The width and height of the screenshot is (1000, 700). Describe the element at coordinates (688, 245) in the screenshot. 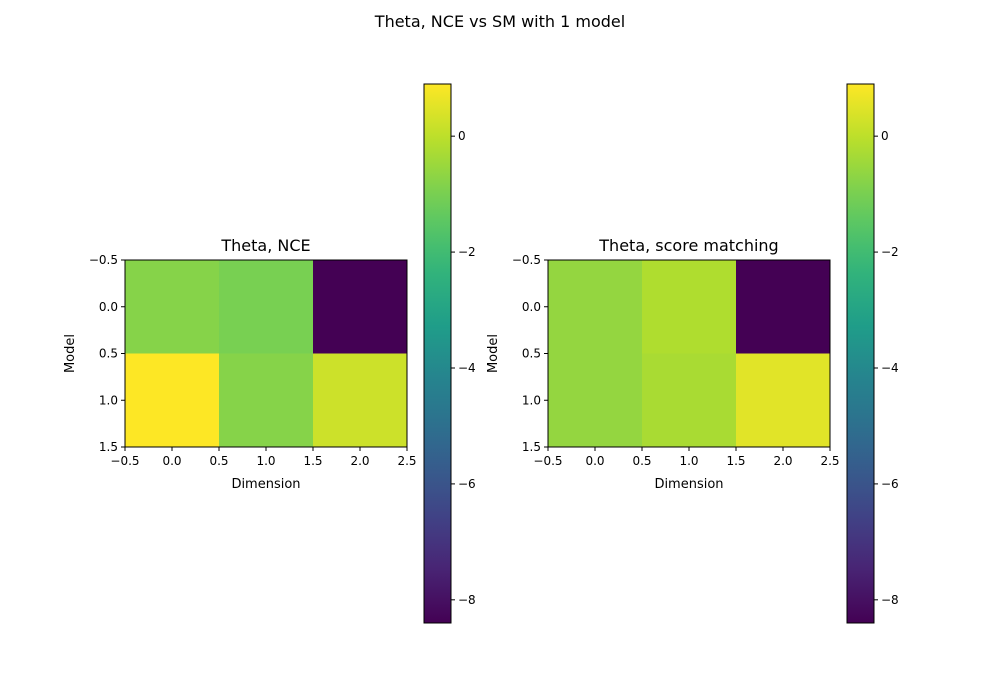

I see `axes-title: Theta, score matching` at that location.